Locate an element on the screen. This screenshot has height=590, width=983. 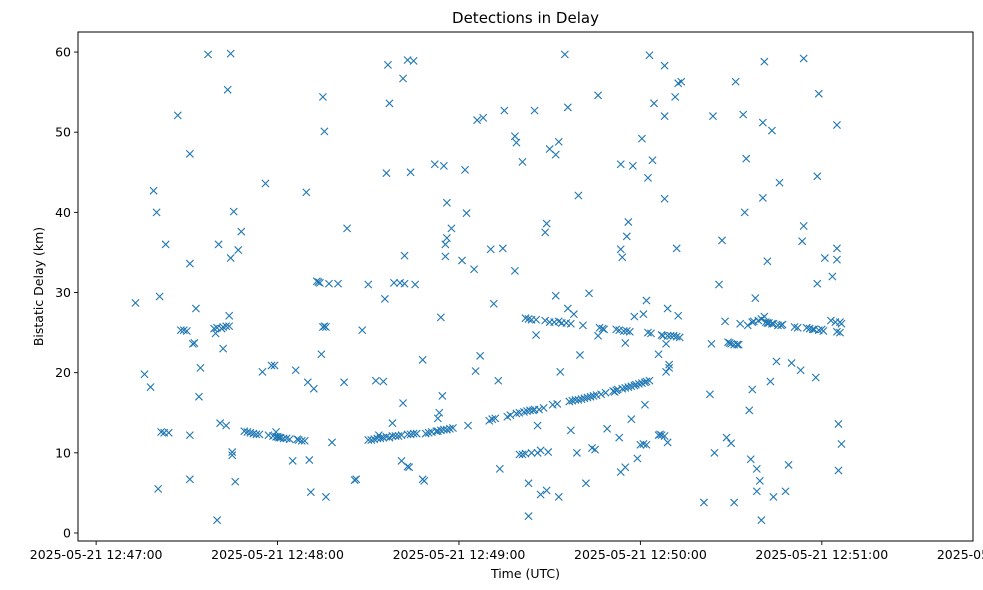
y-tick-label: 30 is located at coordinates (63, 292).